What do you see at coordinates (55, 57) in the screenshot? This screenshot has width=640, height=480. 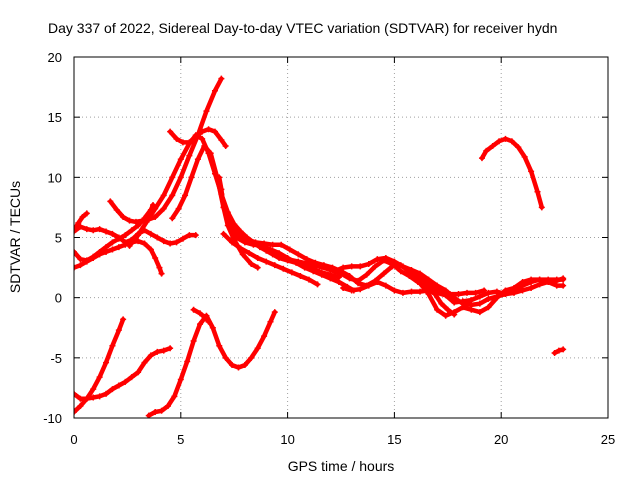 I see `y-tick-label: 20` at bounding box center [55, 57].